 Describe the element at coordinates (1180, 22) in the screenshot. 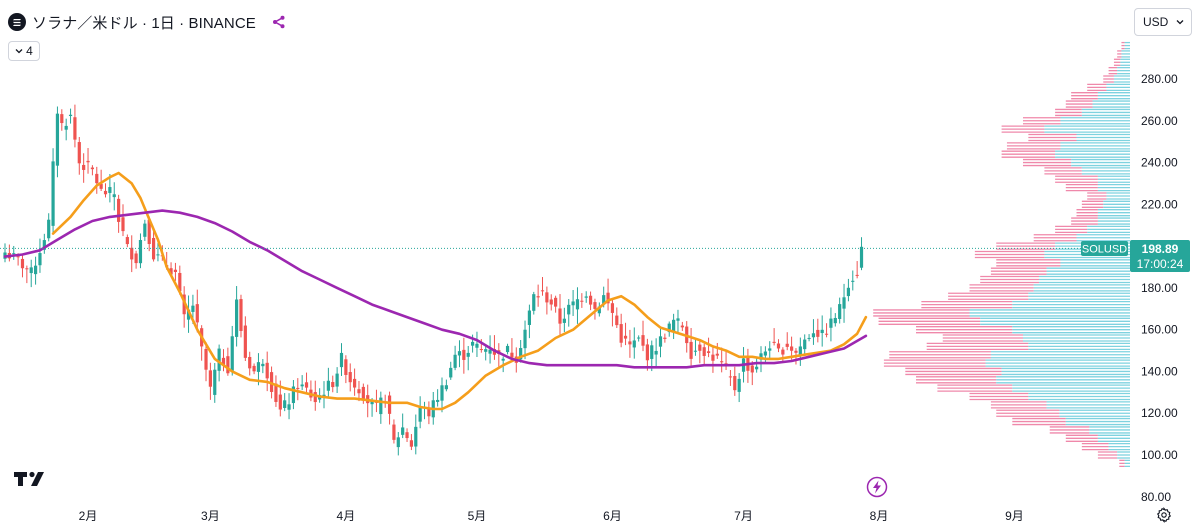

I see `chevron-down-icon` at that location.